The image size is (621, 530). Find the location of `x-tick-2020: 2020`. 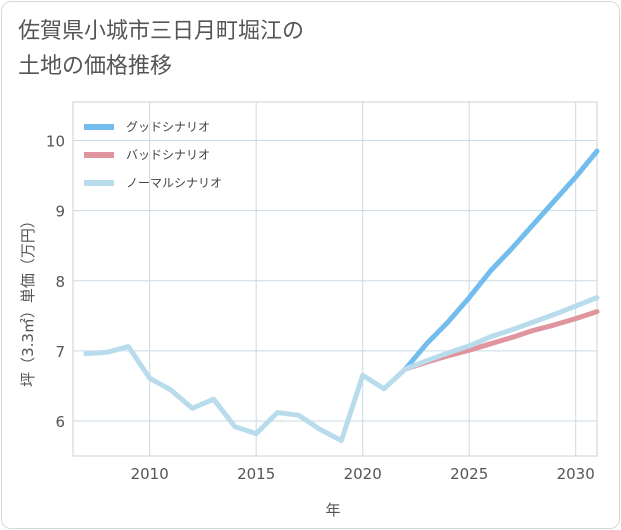

x-tick-2020: 2020 is located at coordinates (363, 474).